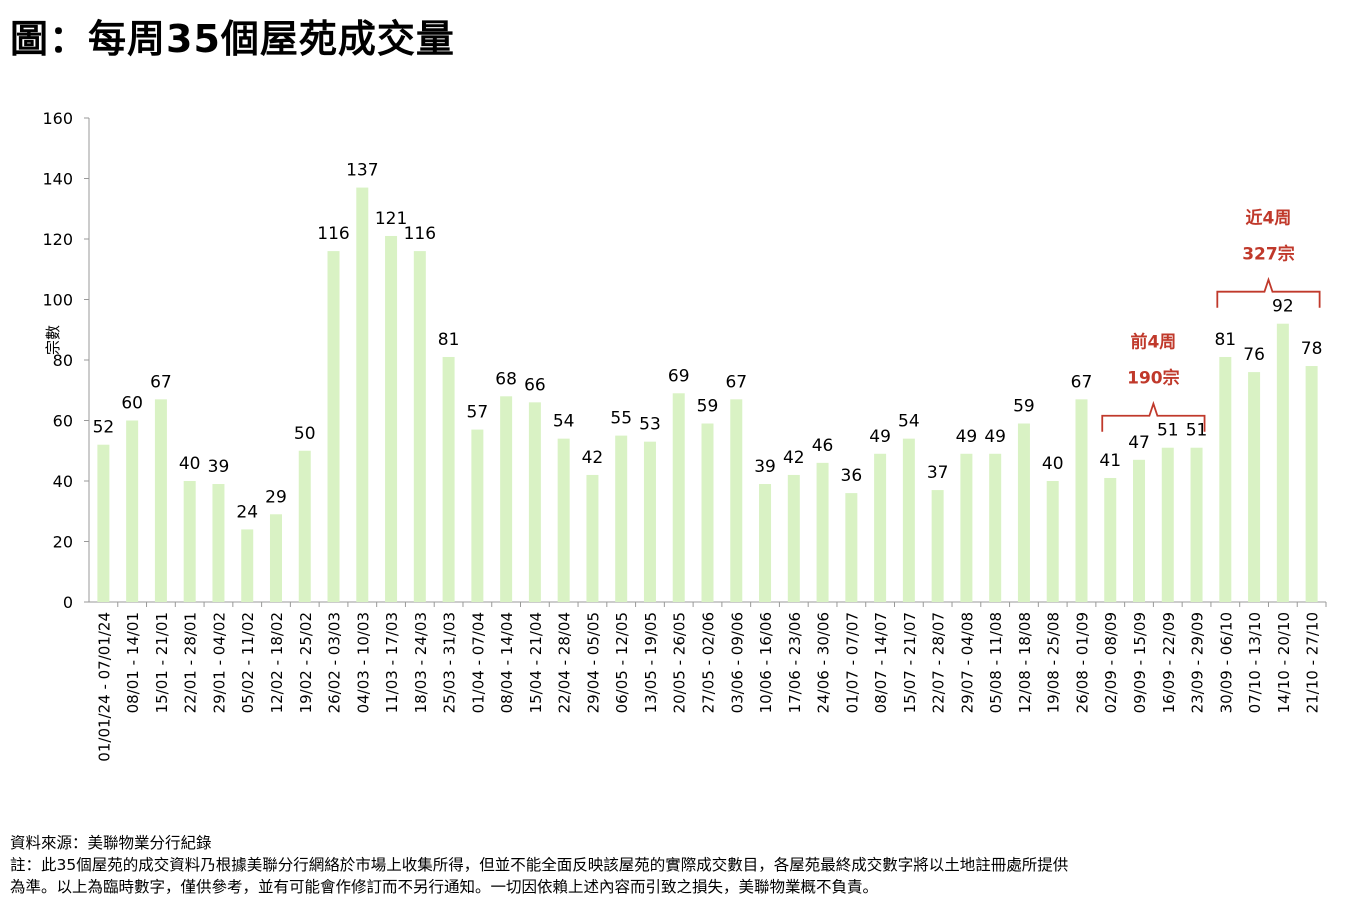 This screenshot has height=914, width=1348. What do you see at coordinates (1255, 662) in the screenshot?
I see `x-tick-label: 07/10 - 13/10` at bounding box center [1255, 662].